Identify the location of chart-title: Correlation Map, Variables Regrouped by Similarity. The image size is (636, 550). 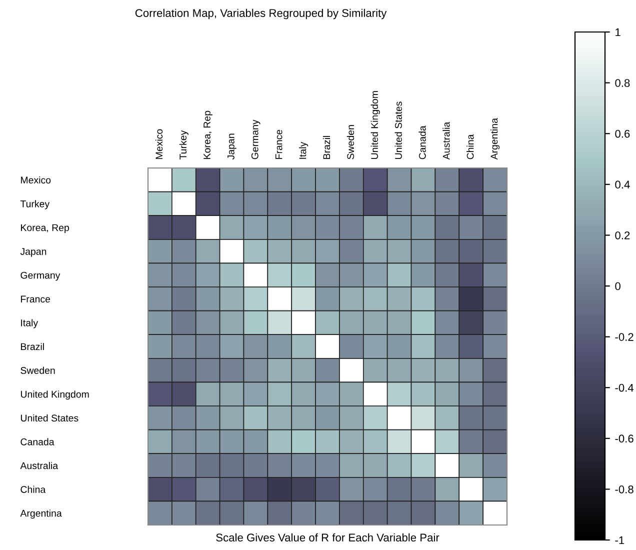
(261, 14).